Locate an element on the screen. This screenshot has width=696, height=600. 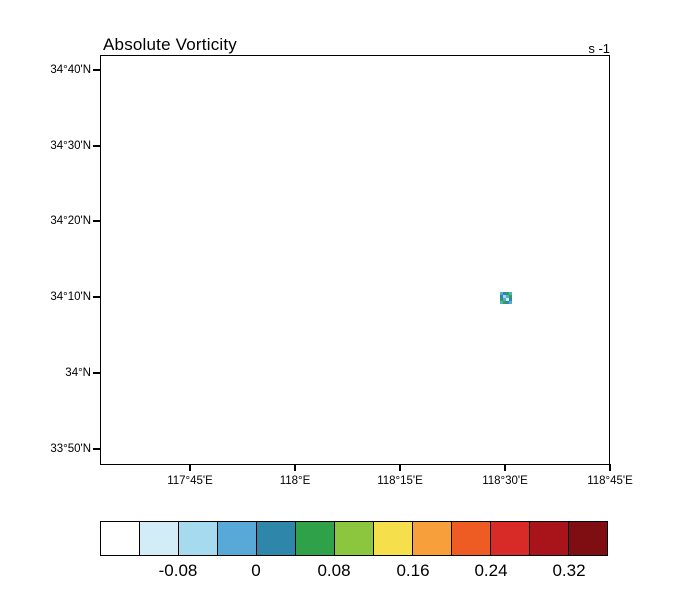
units-label: s -1 is located at coordinates (599, 48).